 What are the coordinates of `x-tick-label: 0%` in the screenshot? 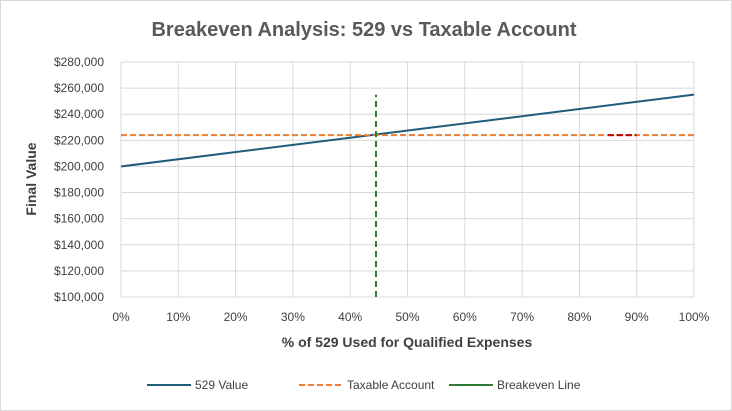 It's located at (121, 317).